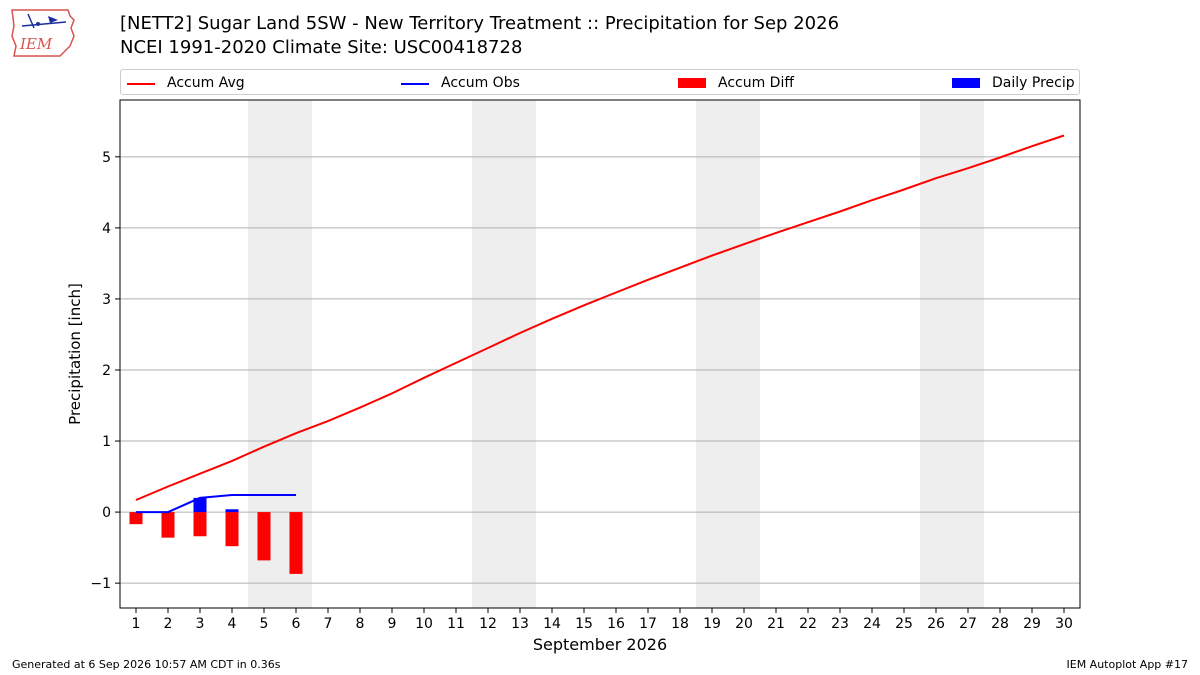 The image size is (1200, 675). Describe the element at coordinates (966, 83) in the screenshot. I see `legend-swatch-daily-precip` at that location.